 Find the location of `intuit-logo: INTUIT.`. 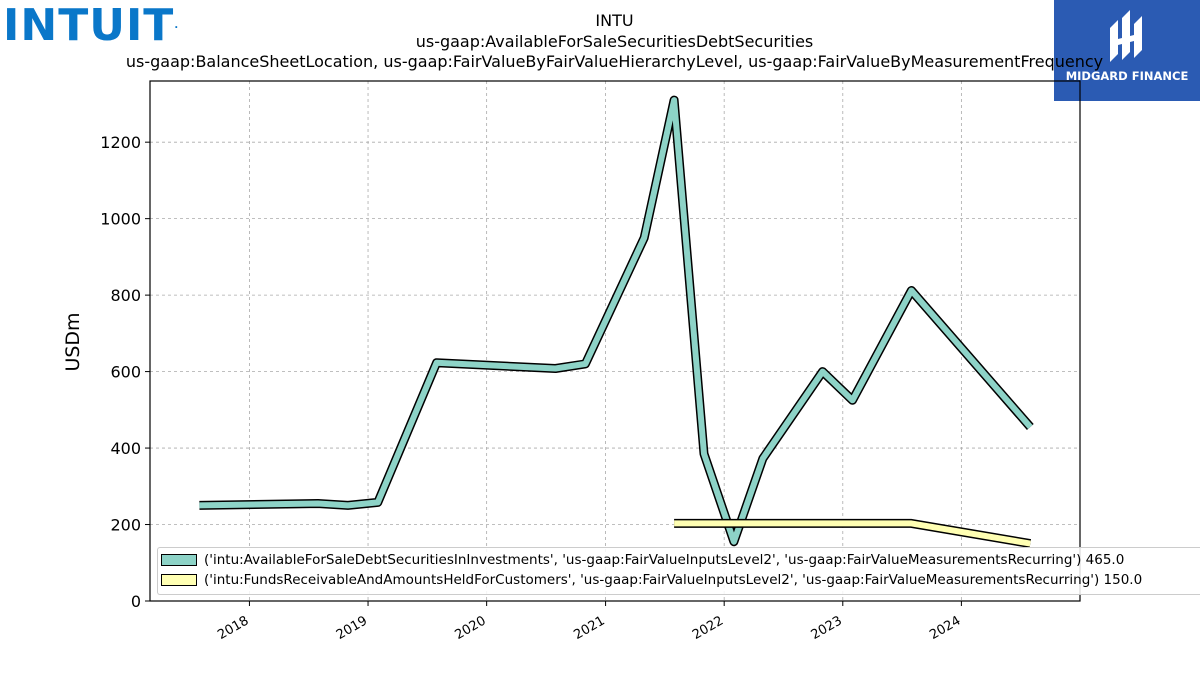

intuit-logo: INTUIT. is located at coordinates (91, 26).